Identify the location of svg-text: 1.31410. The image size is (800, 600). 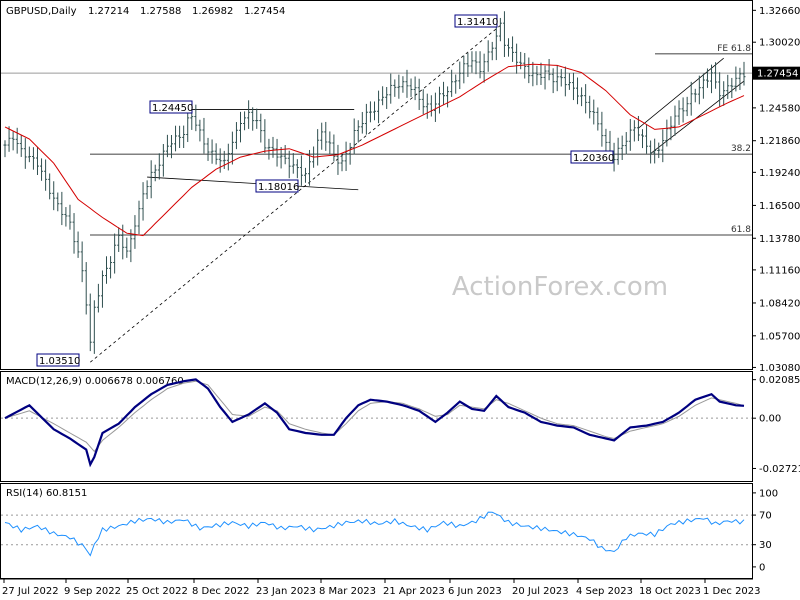
(477, 22).